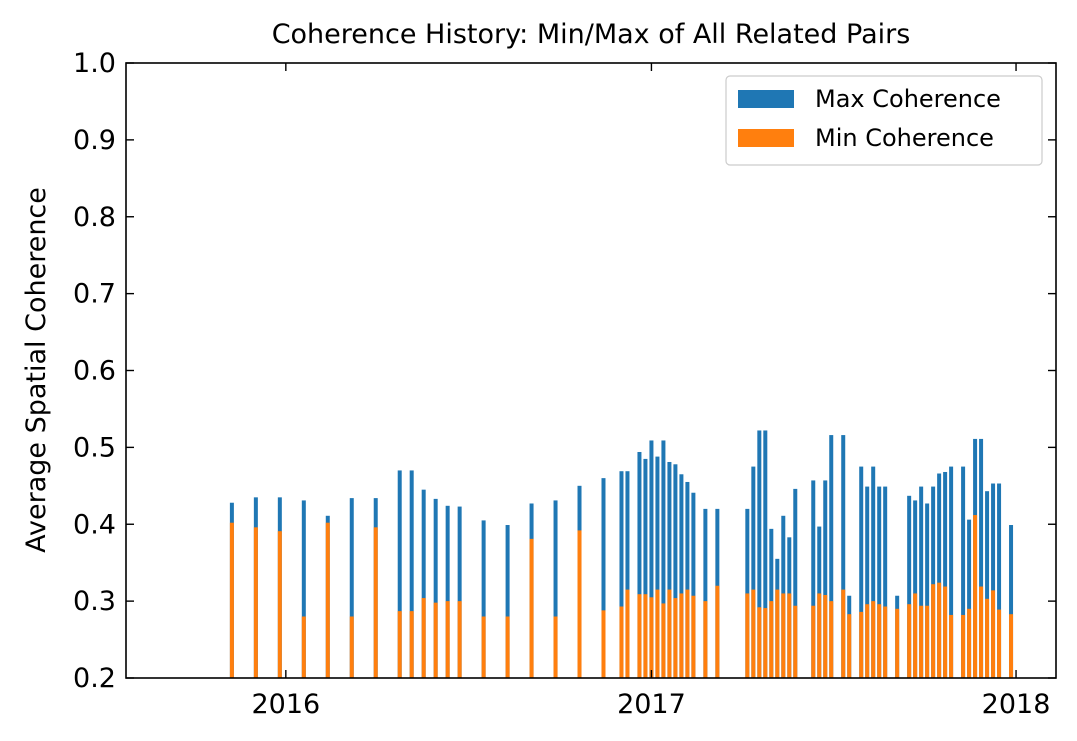 The image size is (1077, 741). I want to click on legend-label-min: Min Coherence, so click(904, 138).